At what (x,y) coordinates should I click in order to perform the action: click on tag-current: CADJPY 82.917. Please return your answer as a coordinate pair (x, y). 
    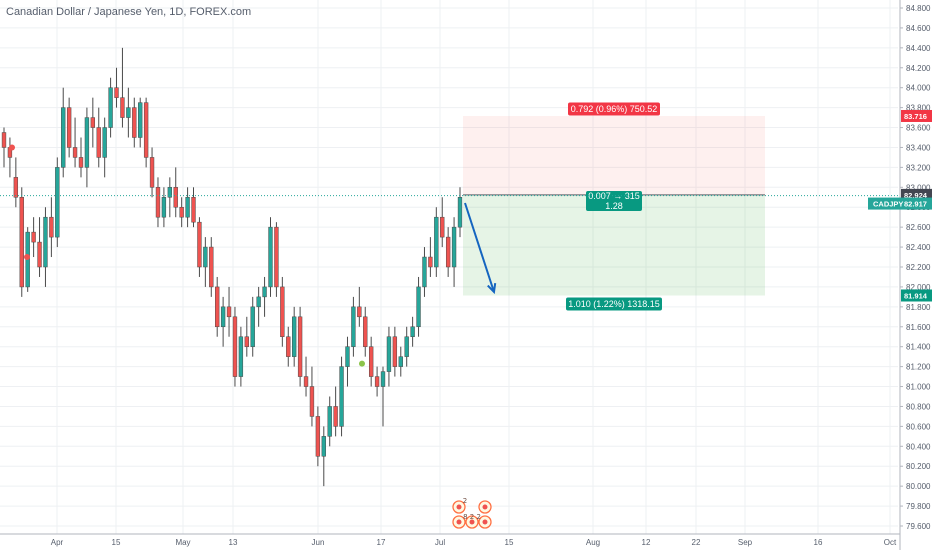
    Looking at the image, I should click on (900, 203).